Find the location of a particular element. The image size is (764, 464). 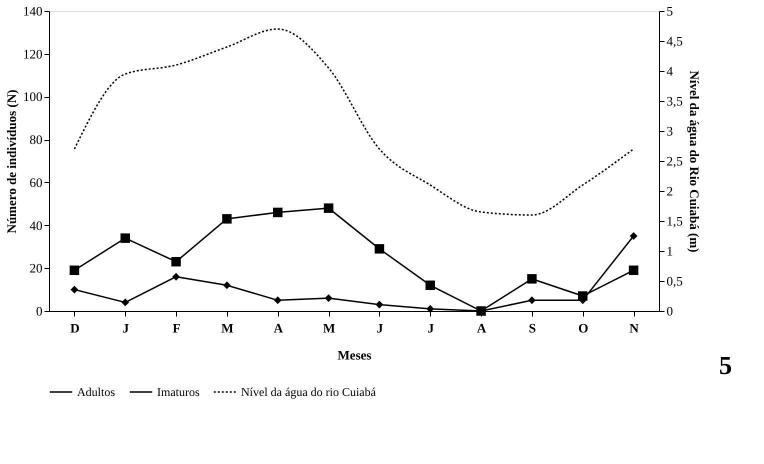

text: 5 is located at coordinates (725, 365).